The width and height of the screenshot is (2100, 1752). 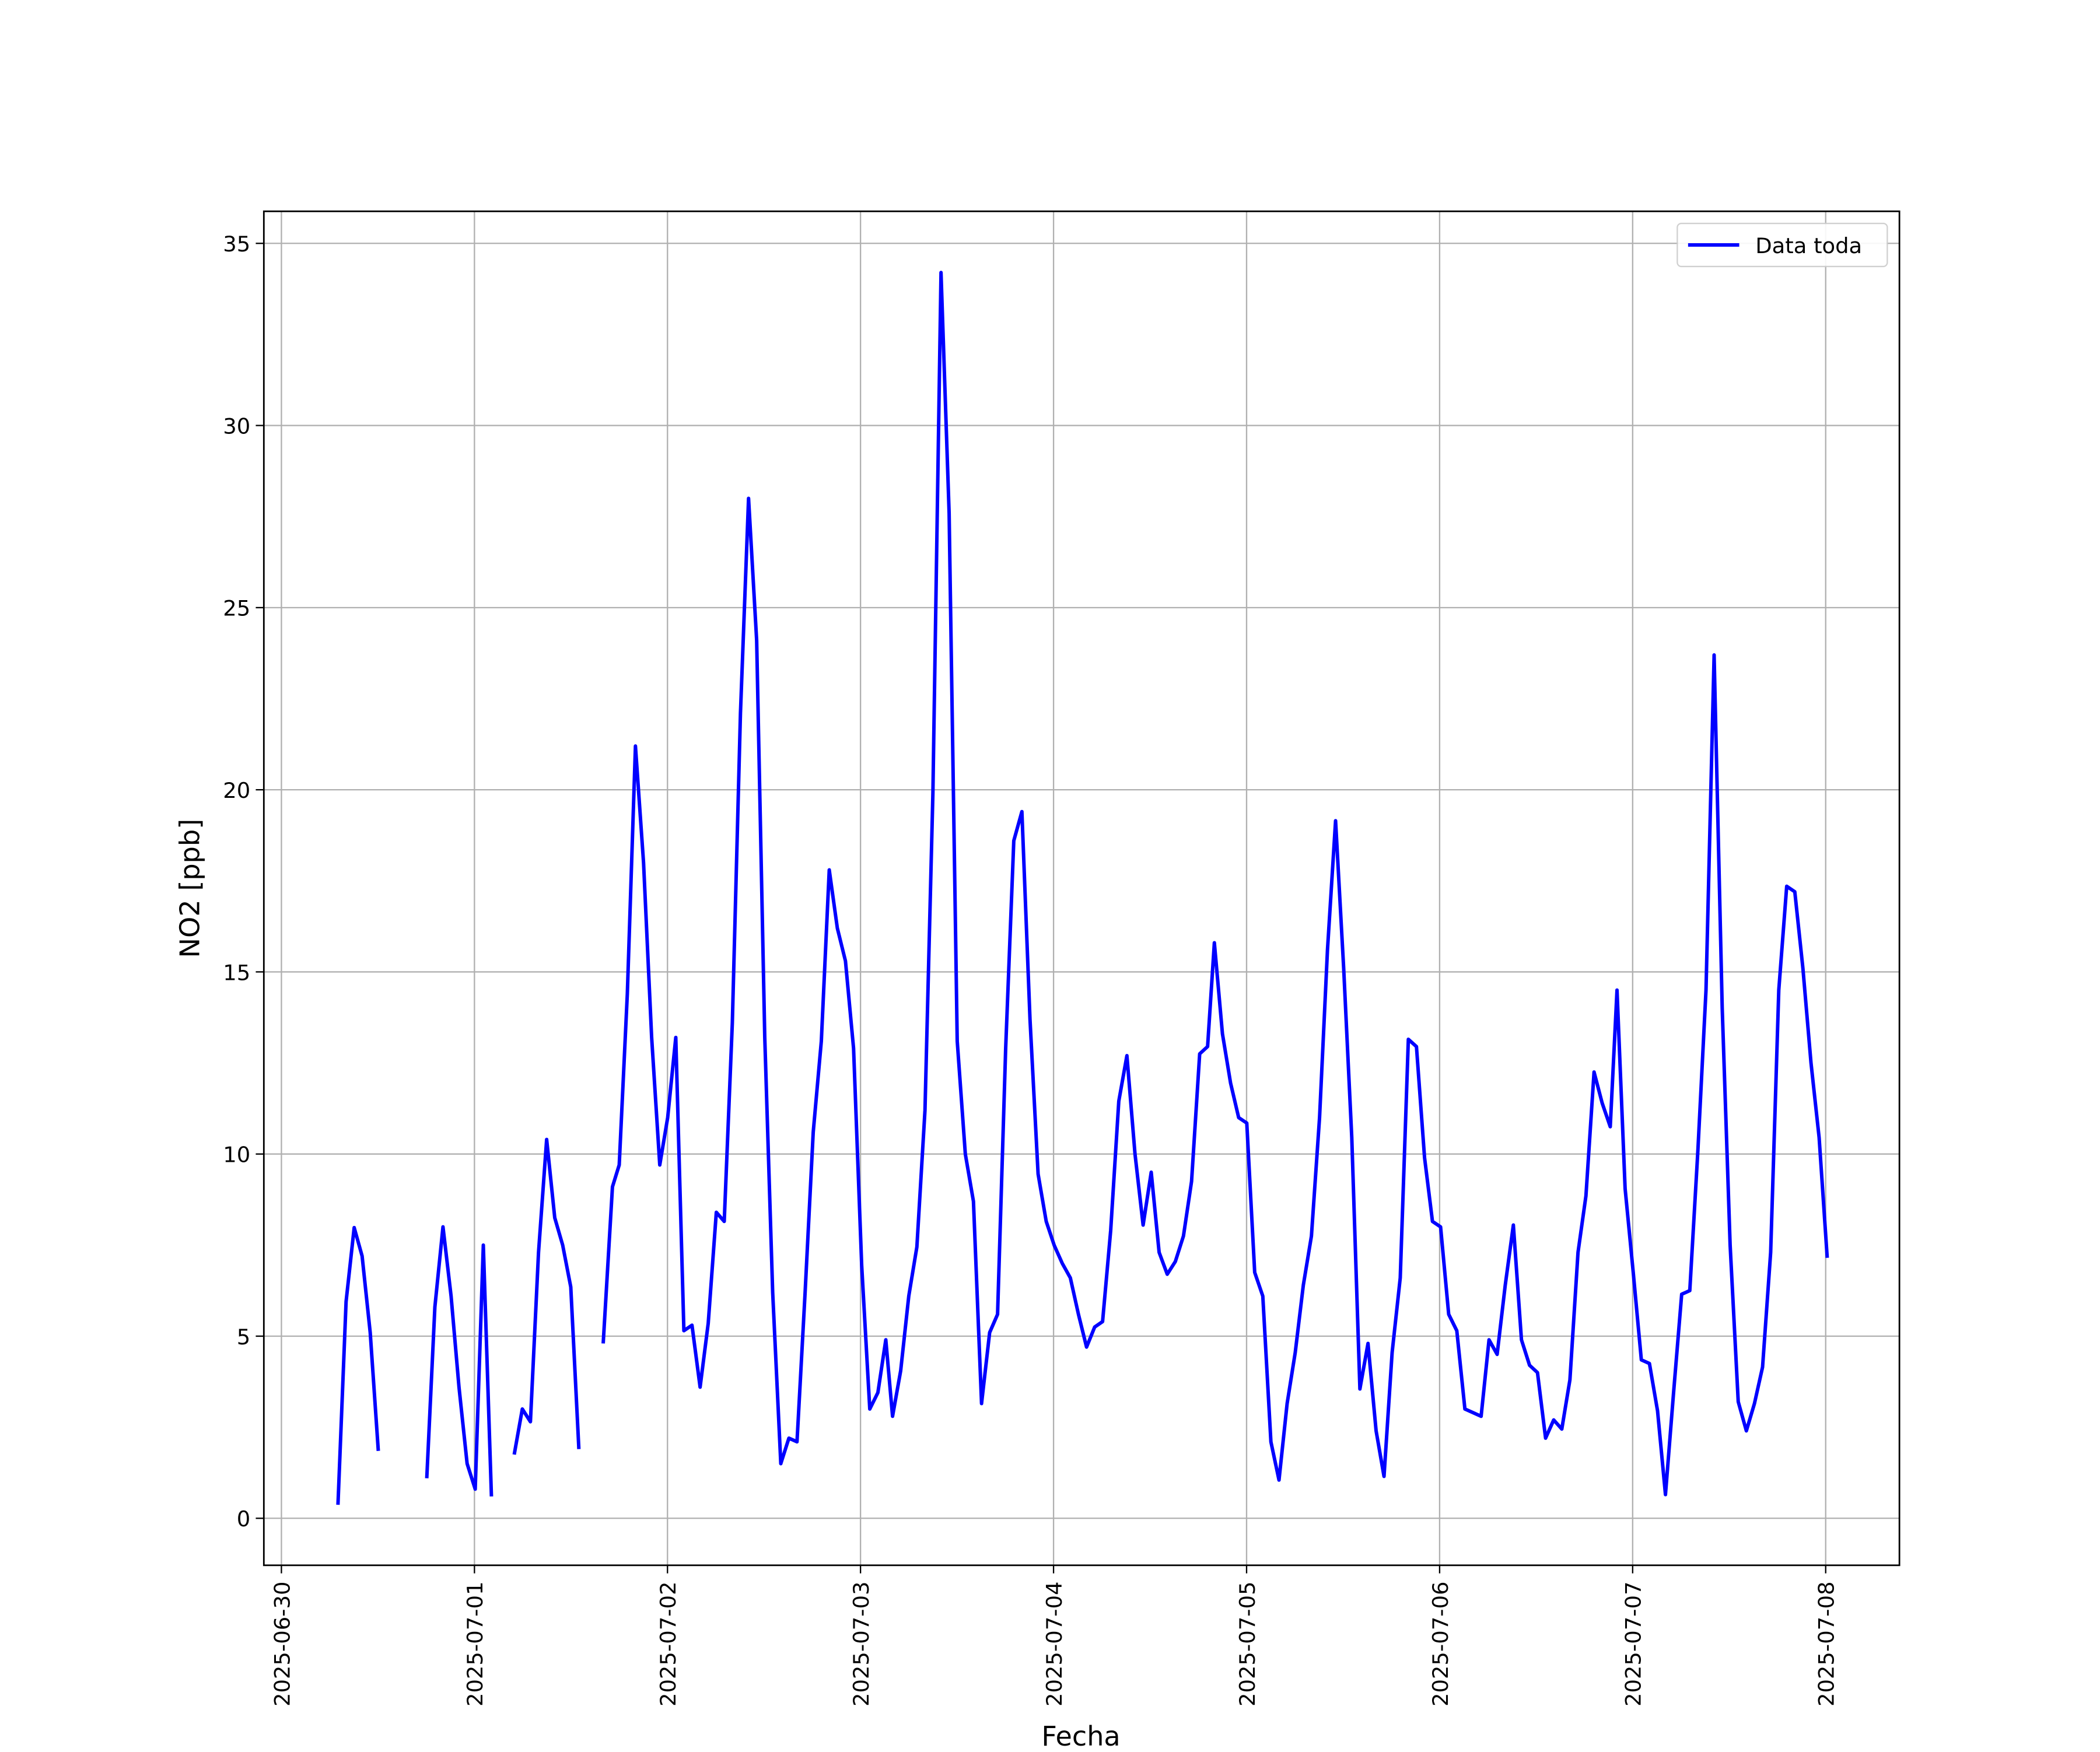 What do you see at coordinates (1633, 1644) in the screenshot?
I see `x-tick-label: 2025-07-07` at bounding box center [1633, 1644].